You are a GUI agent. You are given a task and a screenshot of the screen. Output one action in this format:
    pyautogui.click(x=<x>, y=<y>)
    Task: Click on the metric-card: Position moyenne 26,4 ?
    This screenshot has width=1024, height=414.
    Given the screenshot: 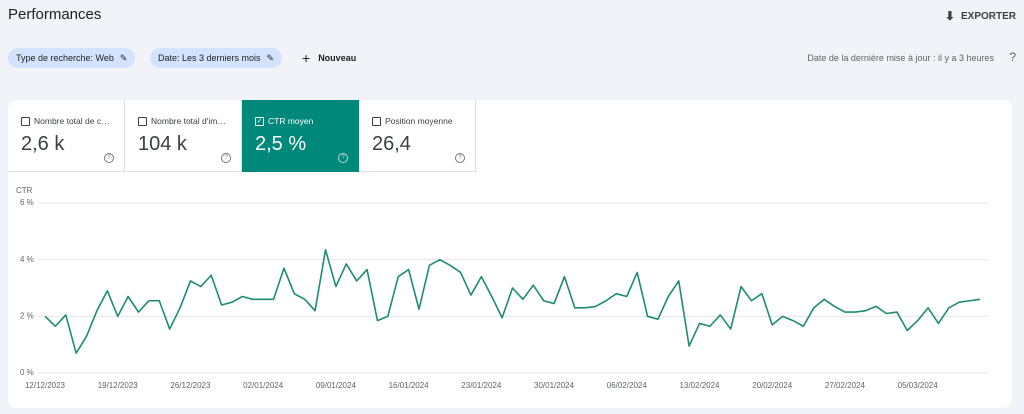 What is the action you would take?
    pyautogui.click(x=417, y=136)
    